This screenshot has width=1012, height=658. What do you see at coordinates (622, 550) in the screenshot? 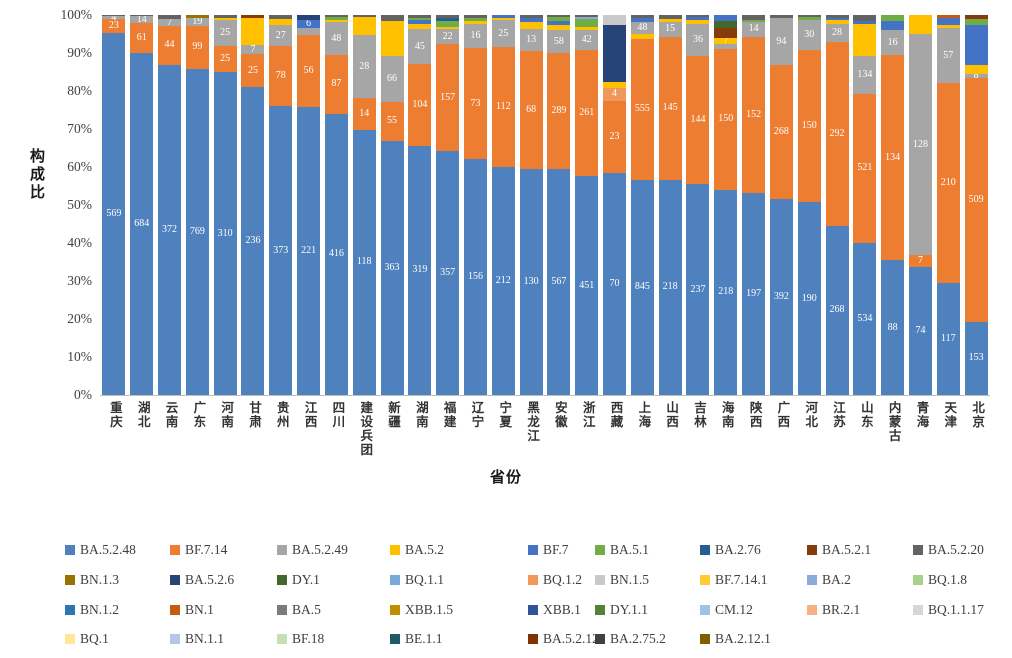
I see `legend-item: BA.5.1` at bounding box center [622, 550].